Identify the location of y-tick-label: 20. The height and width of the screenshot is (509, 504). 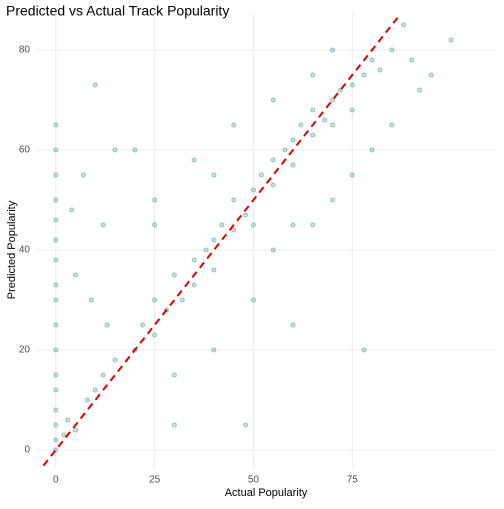
(25, 350).